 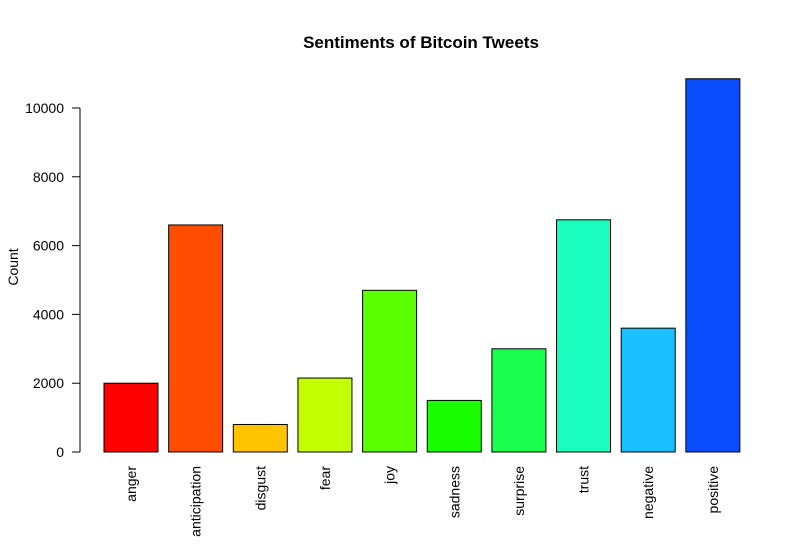 What do you see at coordinates (390, 371) in the screenshot?
I see `bar-joy` at bounding box center [390, 371].